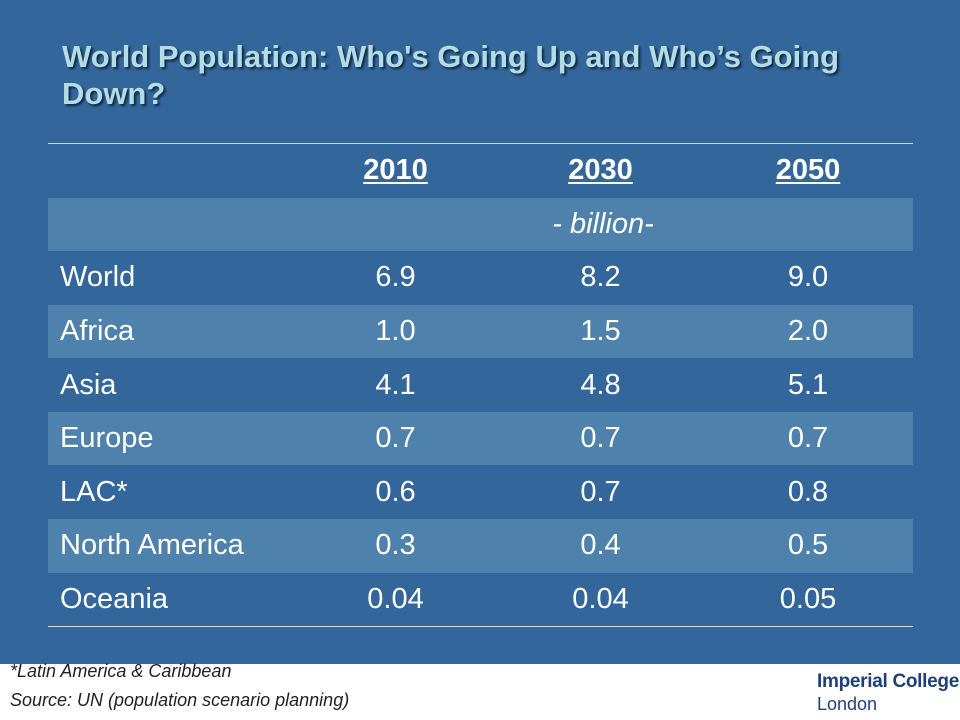 The width and height of the screenshot is (960, 720). I want to click on region-cell: World, so click(98, 277).